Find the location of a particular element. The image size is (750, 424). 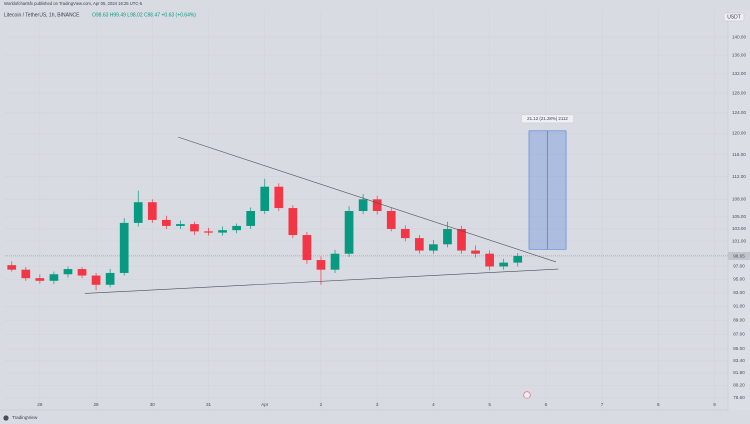

position-label: 21.12 (21.28%) 2112 is located at coordinates (547, 118).